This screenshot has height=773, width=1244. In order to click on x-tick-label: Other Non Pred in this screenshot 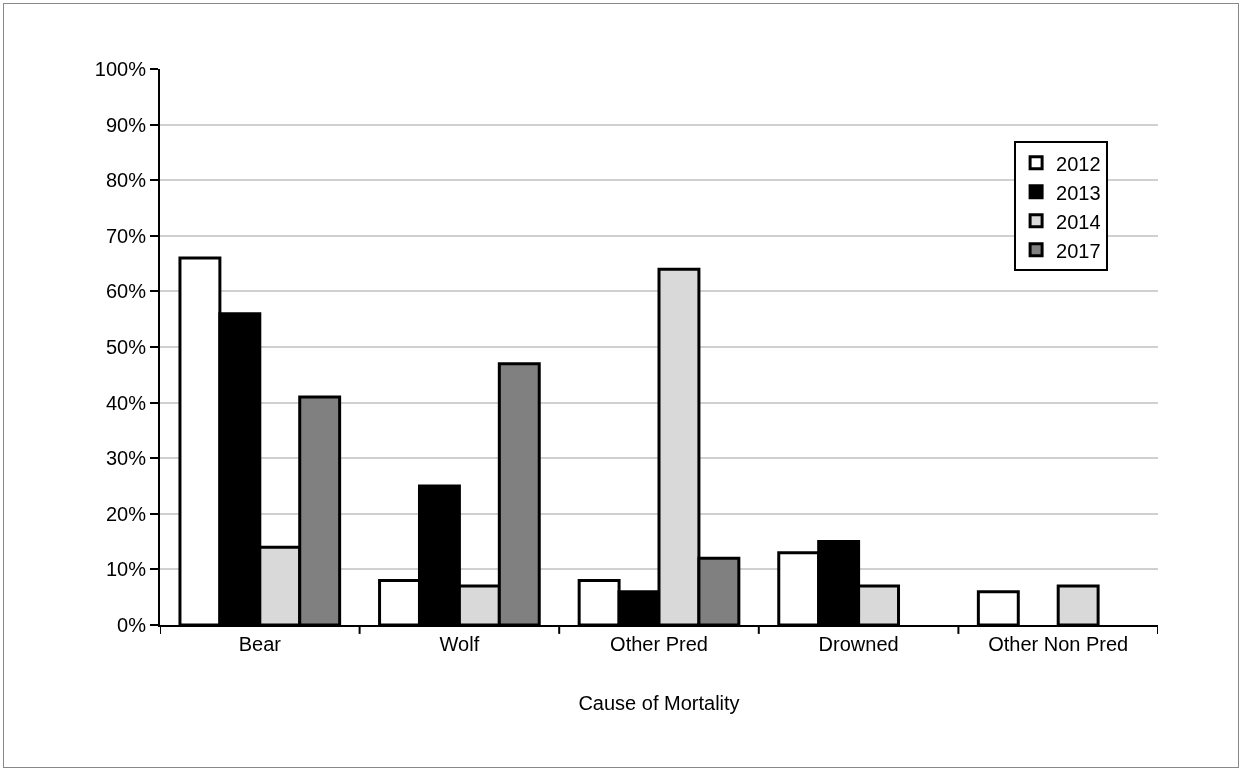, I will do `click(1058, 644)`.